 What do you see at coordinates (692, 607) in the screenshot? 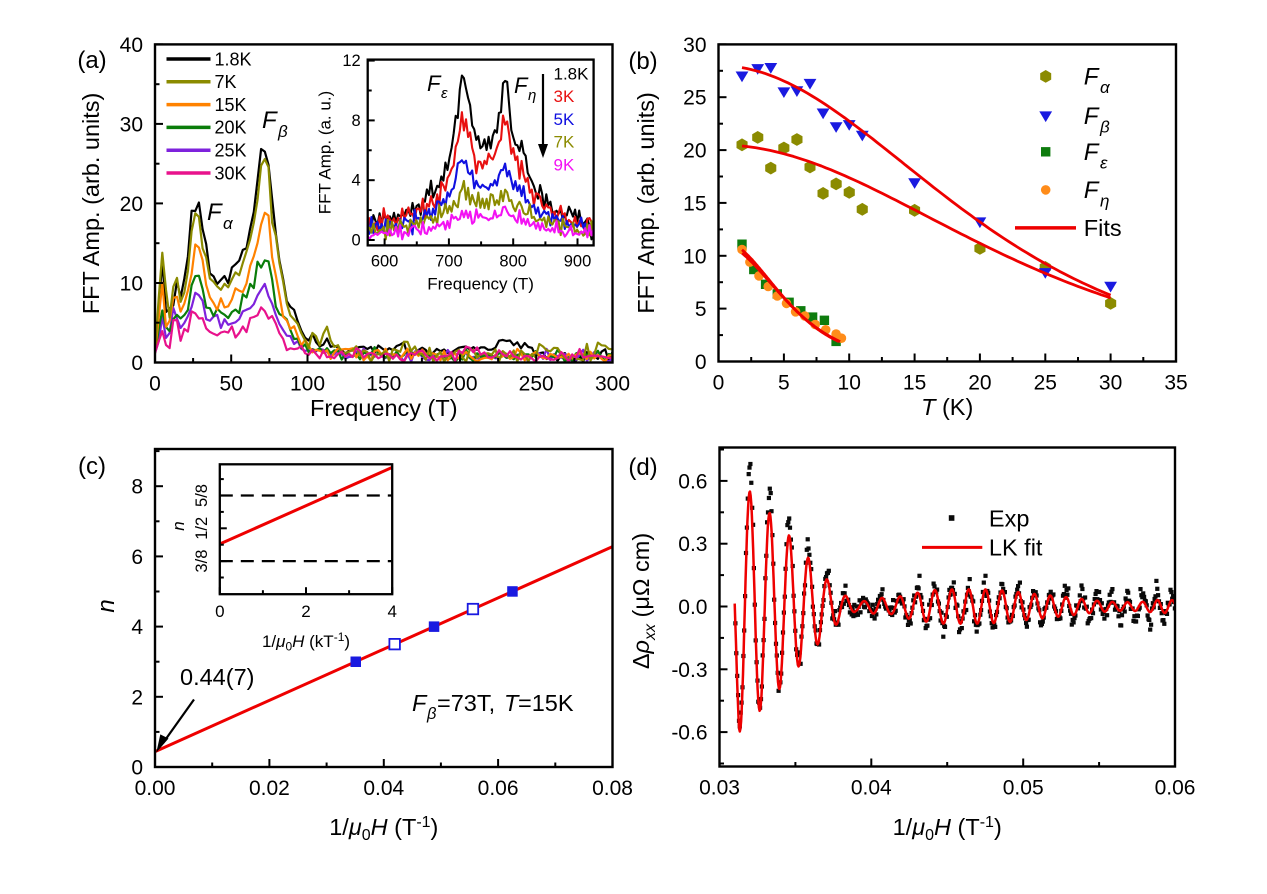
I see `svg-text: 0.0` at bounding box center [692, 607].